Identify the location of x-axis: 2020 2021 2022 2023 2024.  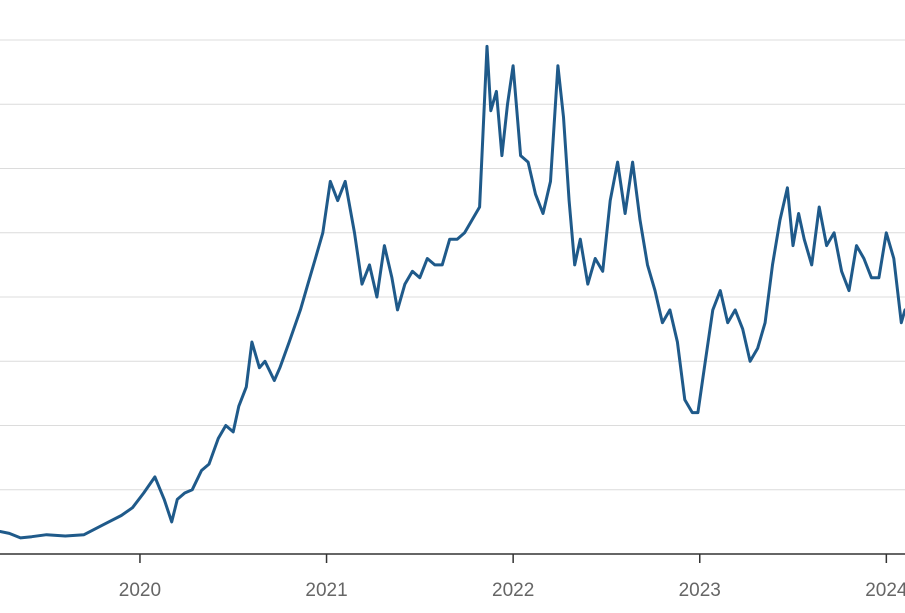
(452, 577).